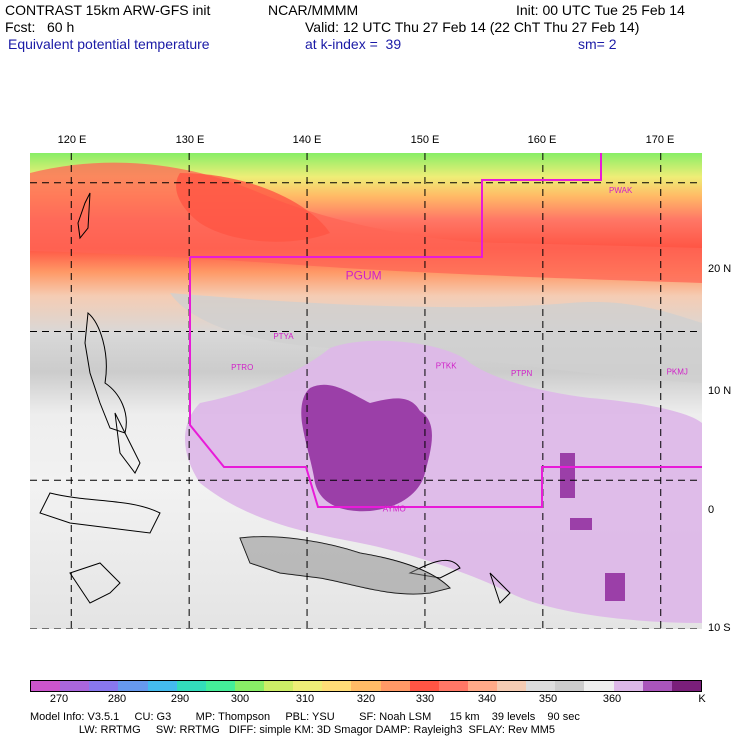  What do you see at coordinates (109, 44) in the screenshot?
I see `field-name: Equivalent potential temperature` at bounding box center [109, 44].